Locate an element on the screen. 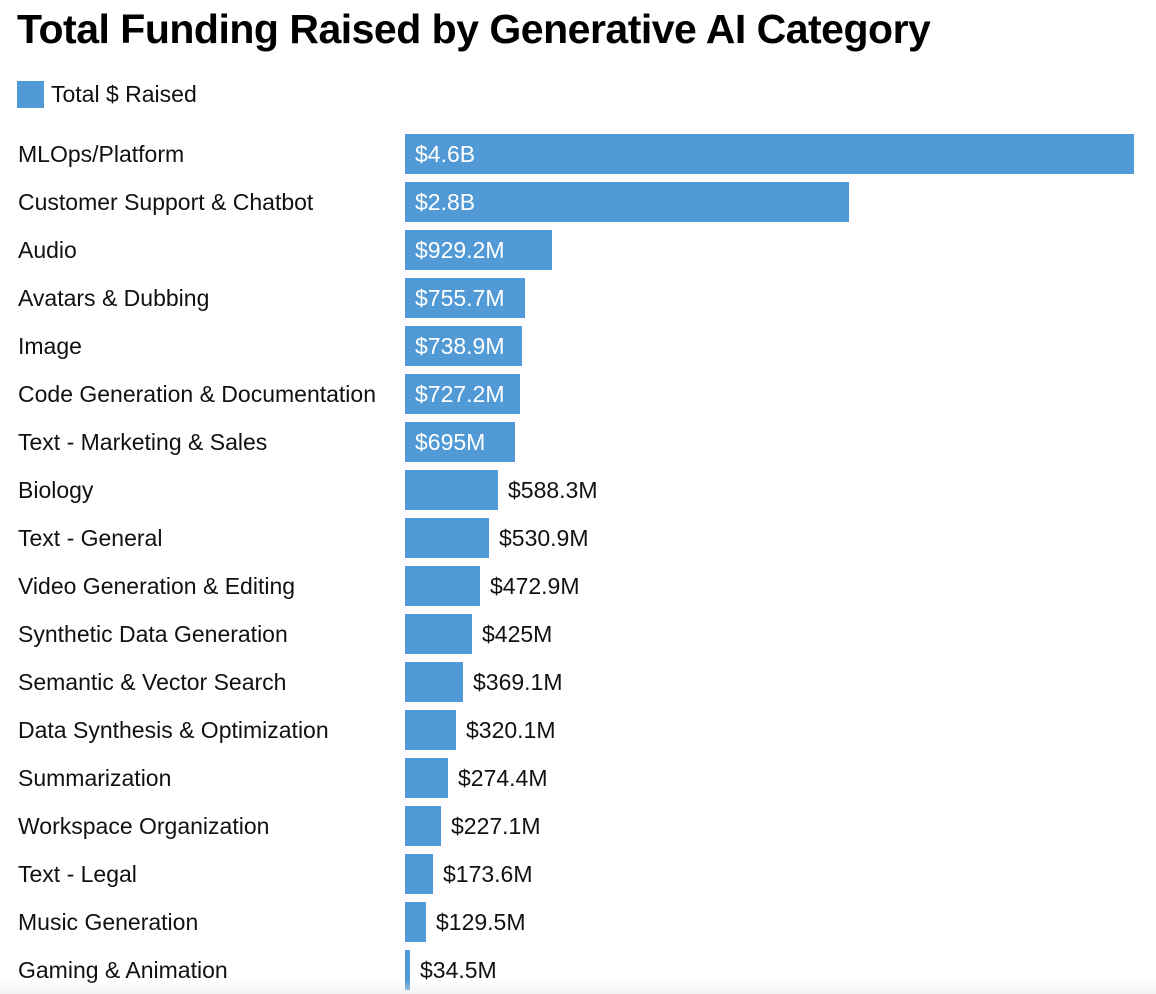 The height and width of the screenshot is (994, 1156). category-label: Biology is located at coordinates (56, 490).